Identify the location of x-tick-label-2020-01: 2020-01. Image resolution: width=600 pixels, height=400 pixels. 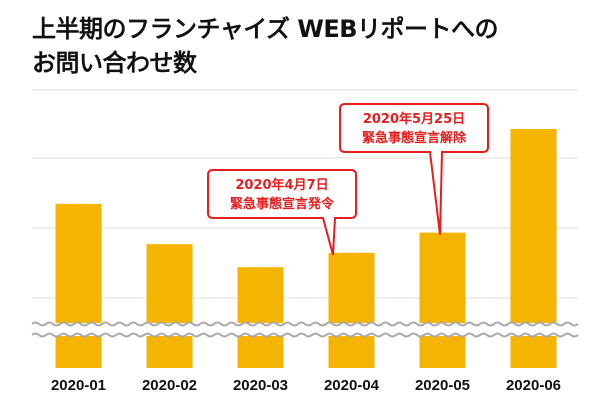
(78, 385).